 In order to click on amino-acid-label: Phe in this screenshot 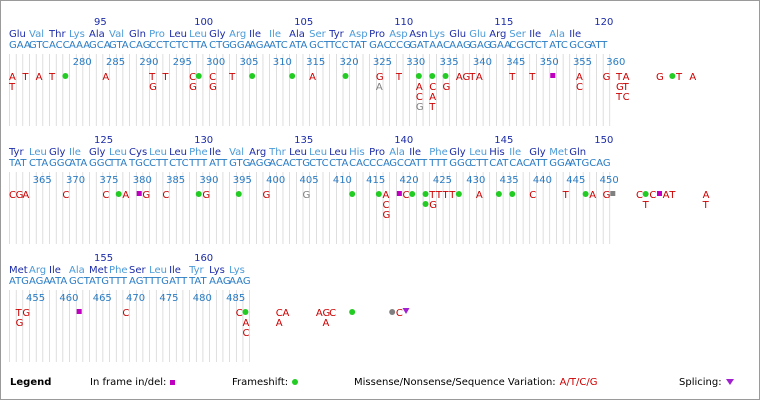, I will do `click(118, 270)`.